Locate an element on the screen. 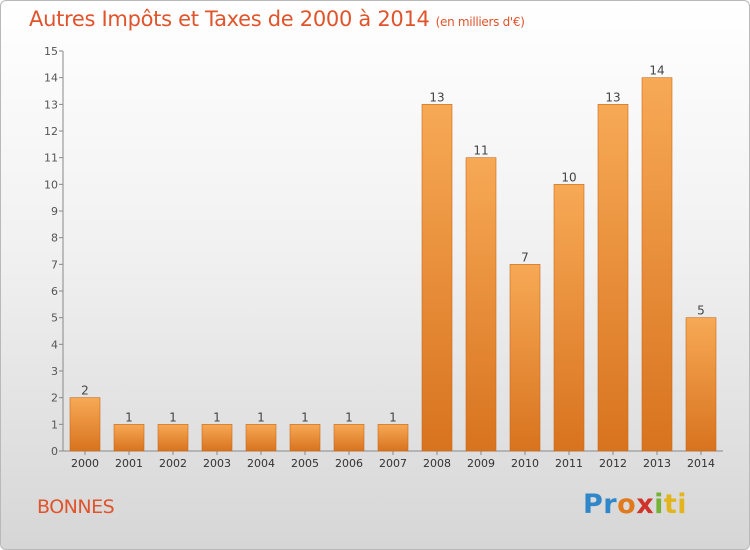 This screenshot has width=750, height=550. y-tick-label: 7 is located at coordinates (54, 264).